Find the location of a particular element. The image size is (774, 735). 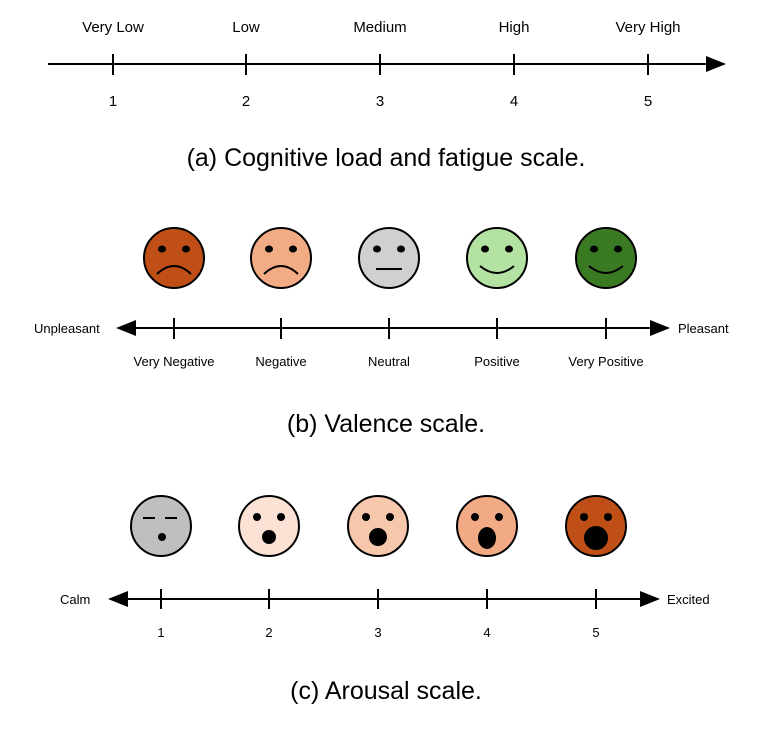

arousal-number-label: 3 is located at coordinates (377, 632).